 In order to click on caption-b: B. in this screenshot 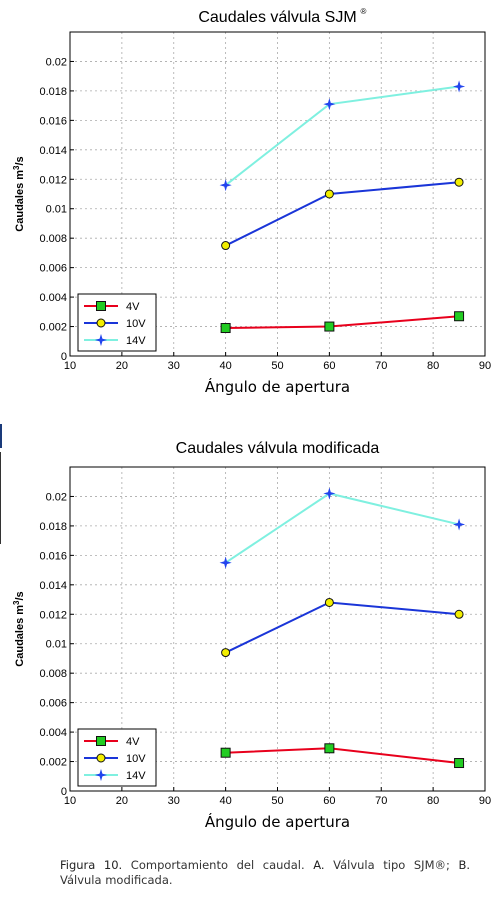, I will do `click(464, 865)`.